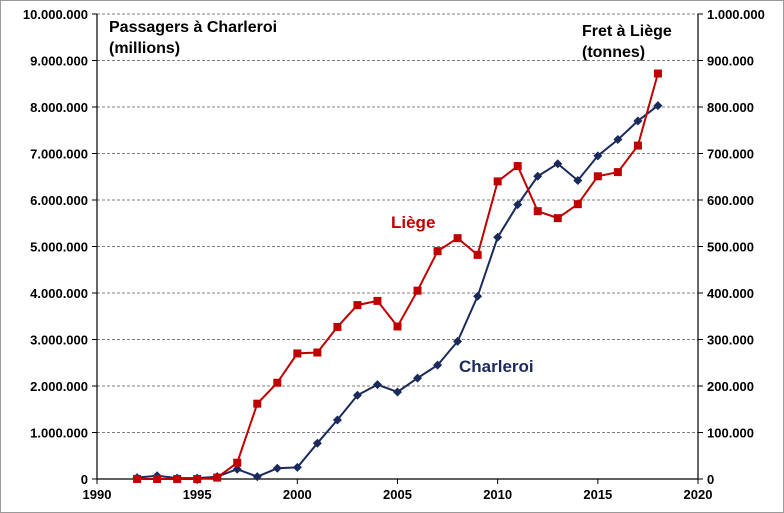 The width and height of the screenshot is (784, 513). Describe the element at coordinates (59, 293) in the screenshot. I see `left-tick-label: 4.000.000` at that location.